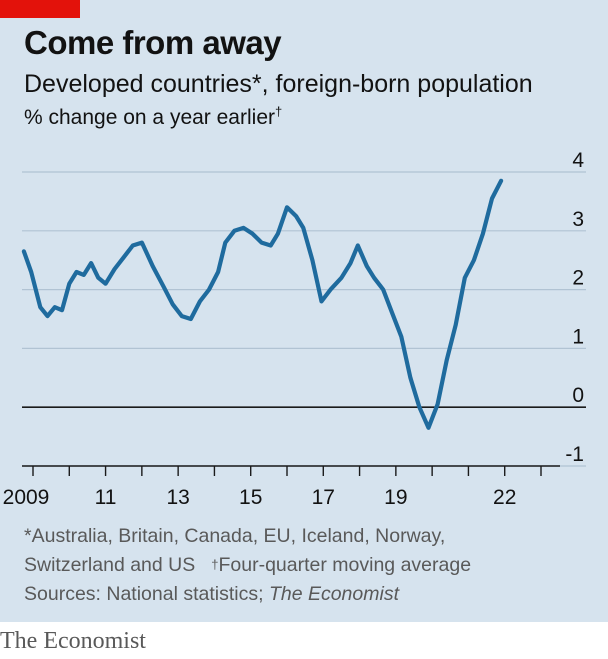  What do you see at coordinates (279, 111) in the screenshot?
I see `units-dagger: †` at bounding box center [279, 111].